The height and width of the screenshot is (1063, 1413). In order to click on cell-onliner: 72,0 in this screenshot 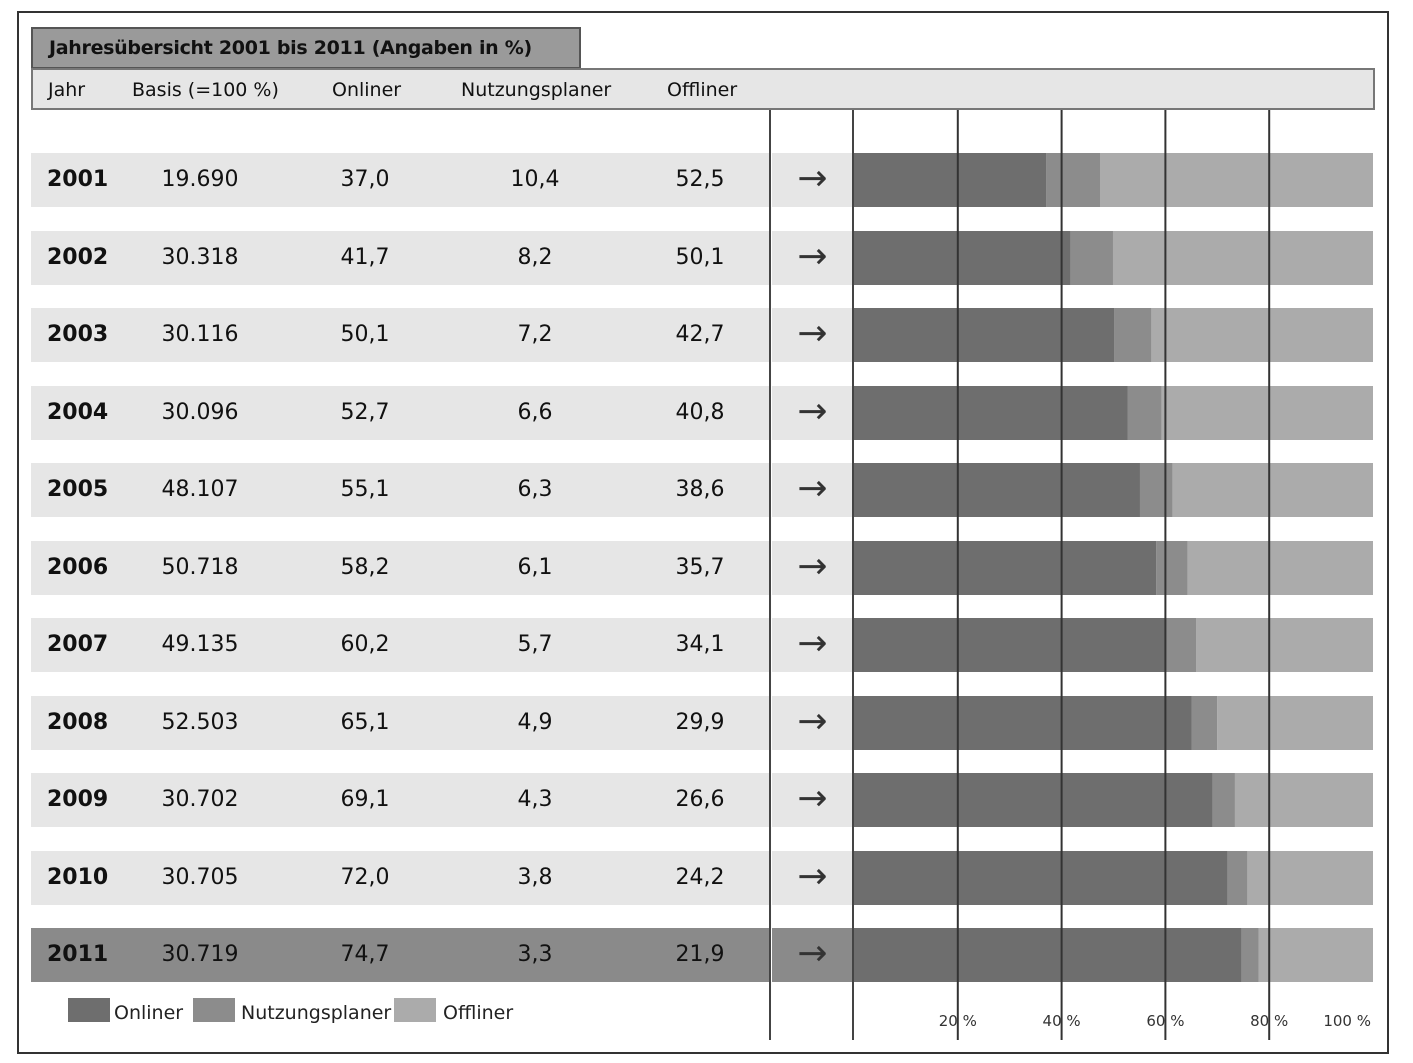, I will do `click(365, 877)`.